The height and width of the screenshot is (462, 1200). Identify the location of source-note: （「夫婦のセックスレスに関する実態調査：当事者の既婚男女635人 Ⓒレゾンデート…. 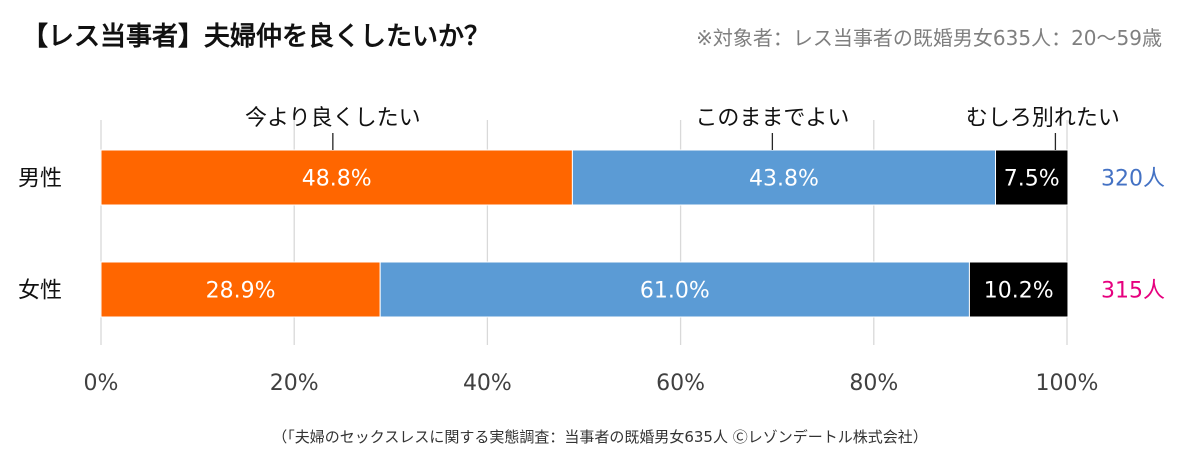
(600, 437).